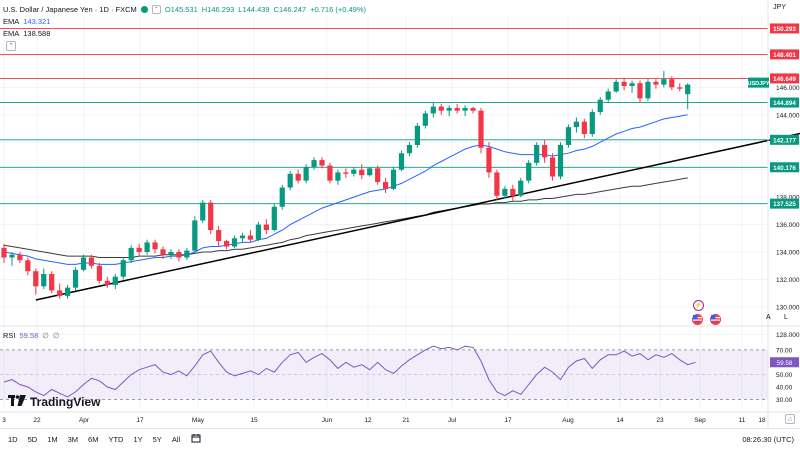 This screenshot has height=449, width=800. What do you see at coordinates (11, 46) in the screenshot?
I see `collapse-indicators-icon: ⌃` at bounding box center [11, 46].